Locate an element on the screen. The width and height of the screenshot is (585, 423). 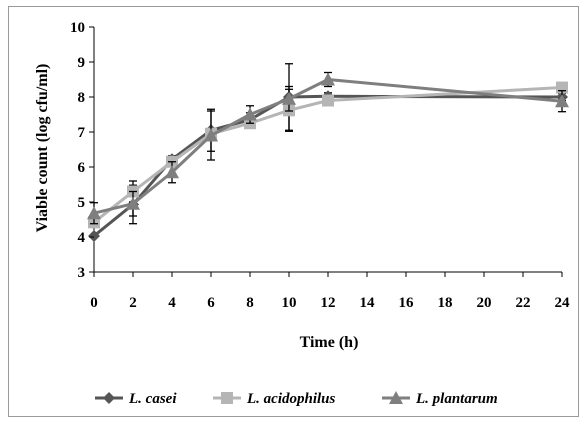
y-tick-label: 7 is located at coordinates (82, 133).